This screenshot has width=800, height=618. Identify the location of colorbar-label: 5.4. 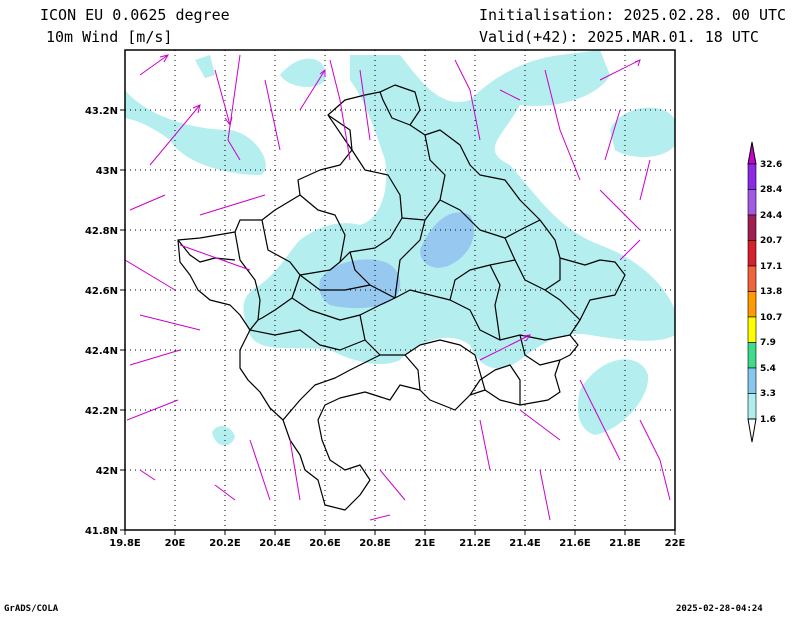
(768, 369).